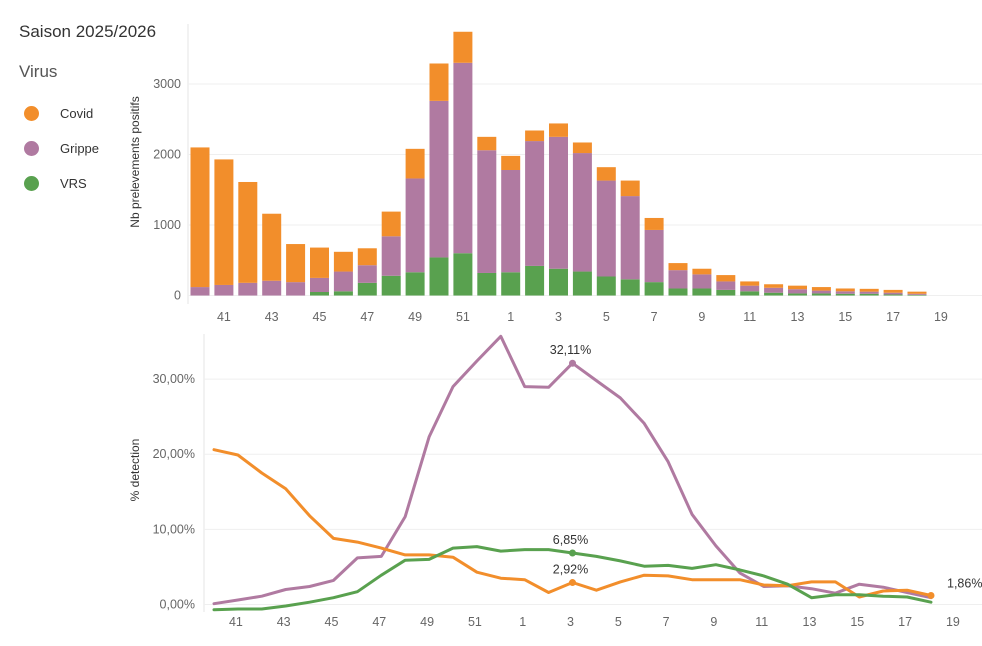 The image size is (982, 646). Describe the element at coordinates (80, 148) in the screenshot. I see `legend-grippe-label: Grippe` at that location.